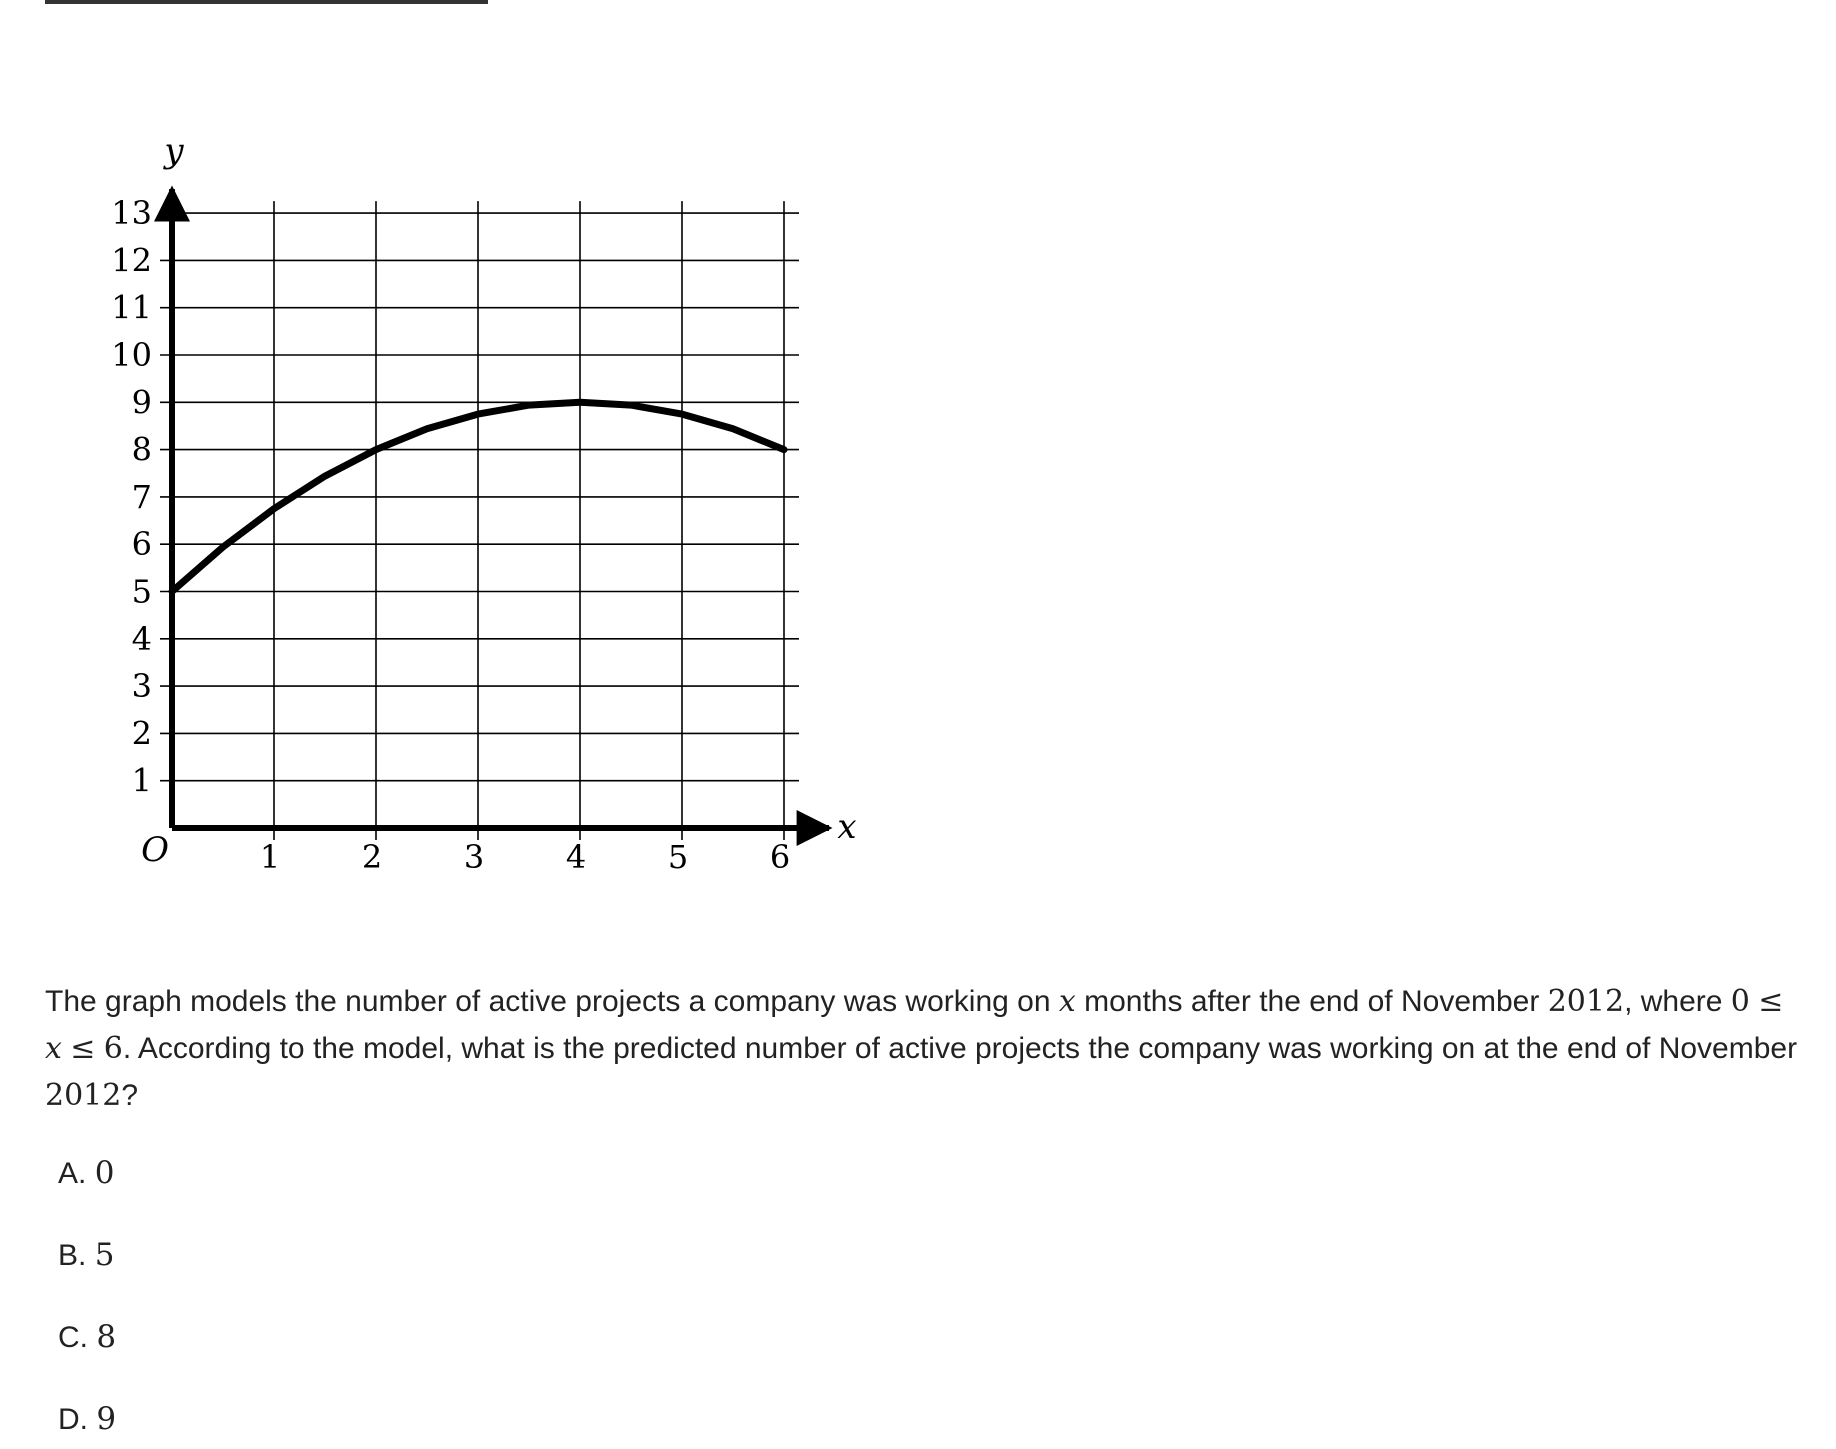  What do you see at coordinates (576, 857) in the screenshot?
I see `x-tick-label-4: 4` at bounding box center [576, 857].